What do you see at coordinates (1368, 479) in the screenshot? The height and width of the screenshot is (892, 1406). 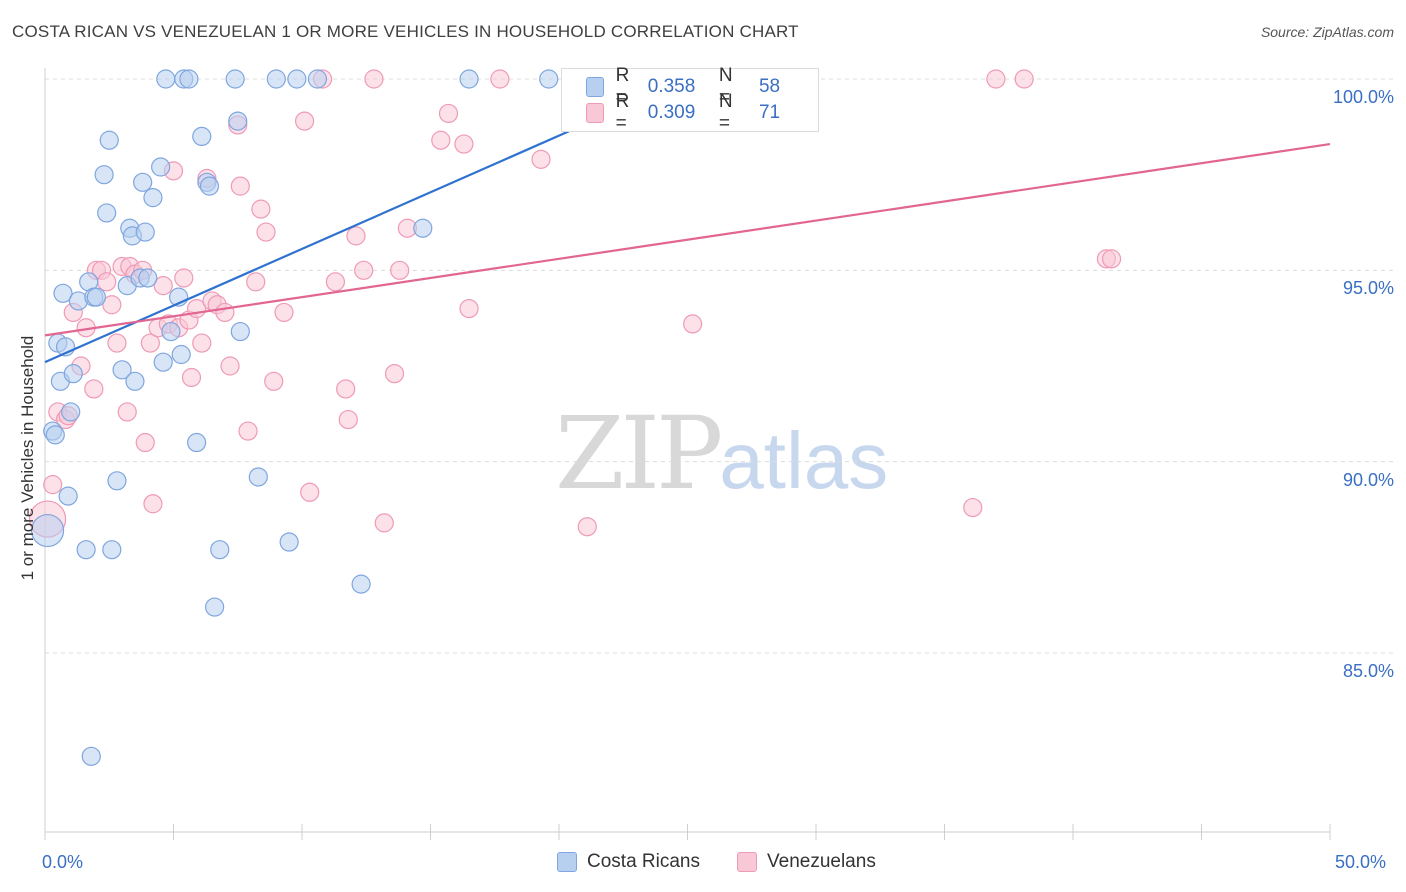 I see `y-tick-label: 90.0%` at bounding box center [1368, 479].